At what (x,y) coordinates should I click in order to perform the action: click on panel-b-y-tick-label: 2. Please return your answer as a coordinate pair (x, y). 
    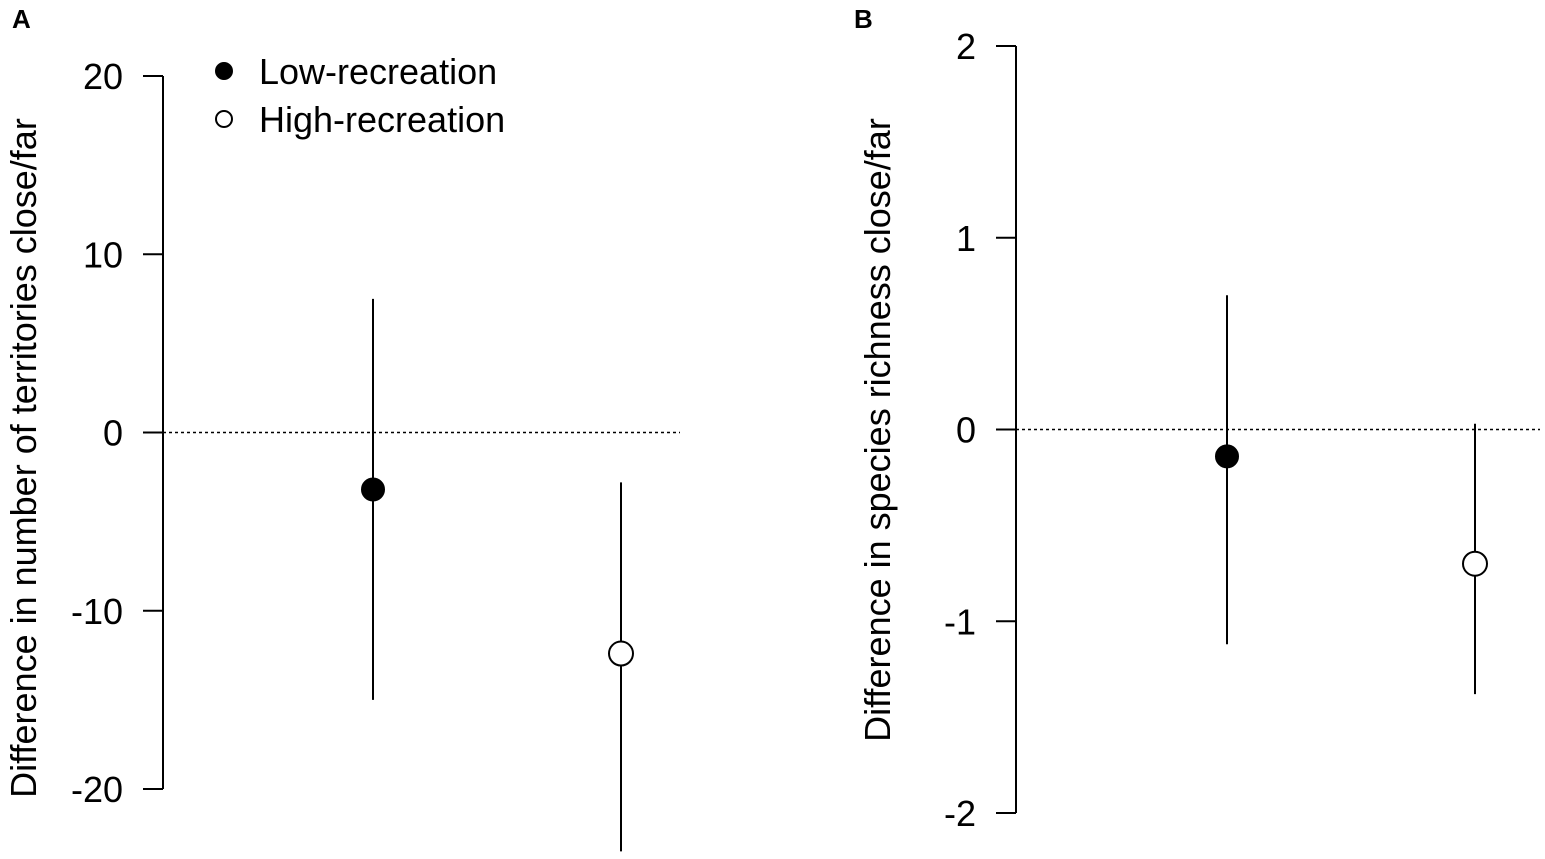
    Looking at the image, I should click on (966, 46).